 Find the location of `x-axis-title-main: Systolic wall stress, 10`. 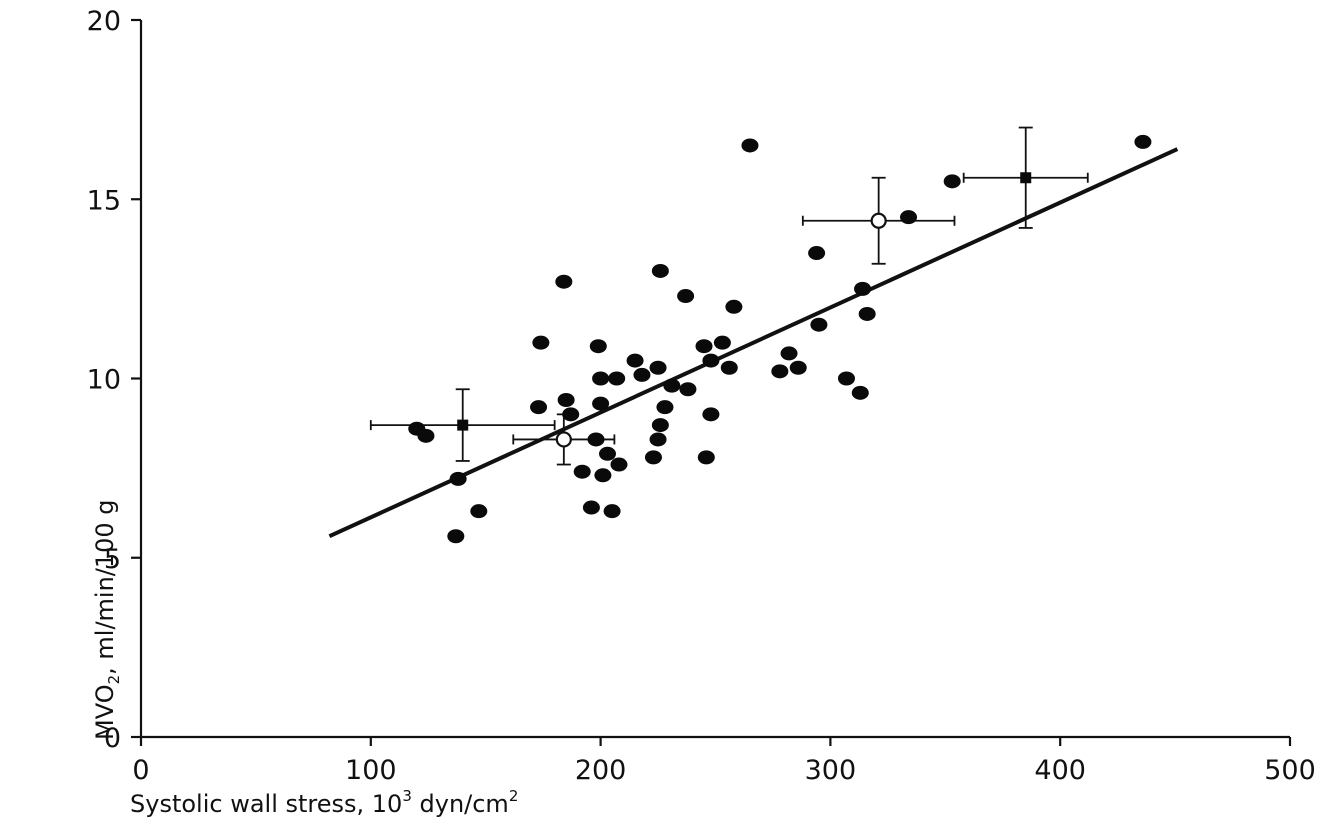

x-axis-title-main: Systolic wall stress, 10 is located at coordinates (266, 804).